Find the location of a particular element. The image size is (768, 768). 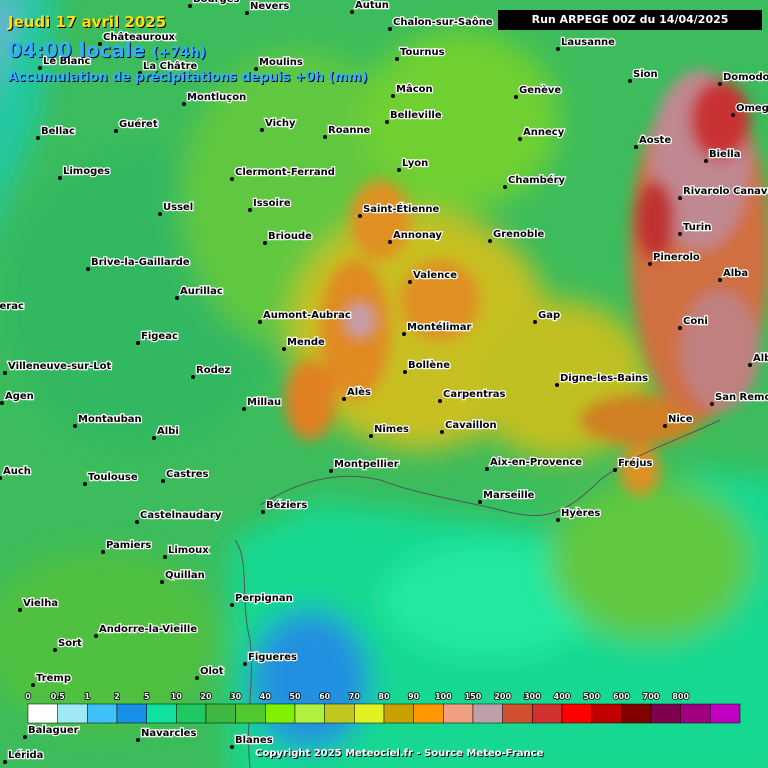

city-label: Issoire is located at coordinates (272, 203).